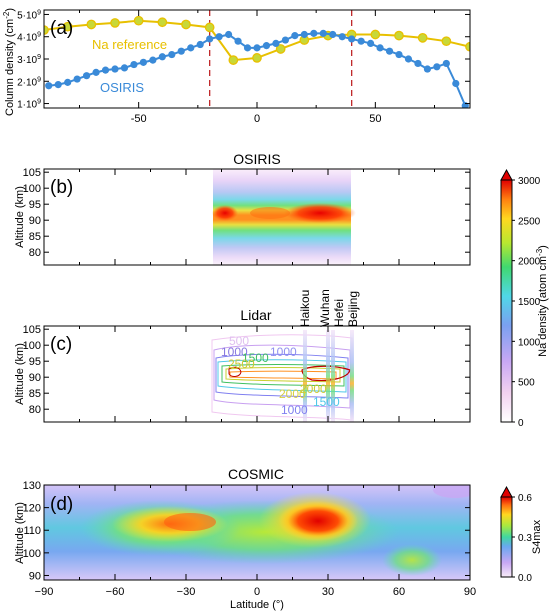  I want to click on y-tick-label: 1·10⁹, so click(29, 105).